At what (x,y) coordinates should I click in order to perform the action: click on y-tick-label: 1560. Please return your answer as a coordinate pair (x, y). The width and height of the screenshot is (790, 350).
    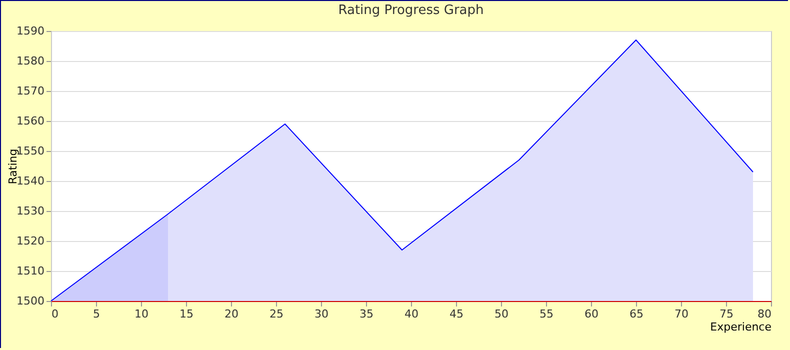
    Looking at the image, I should click on (30, 121).